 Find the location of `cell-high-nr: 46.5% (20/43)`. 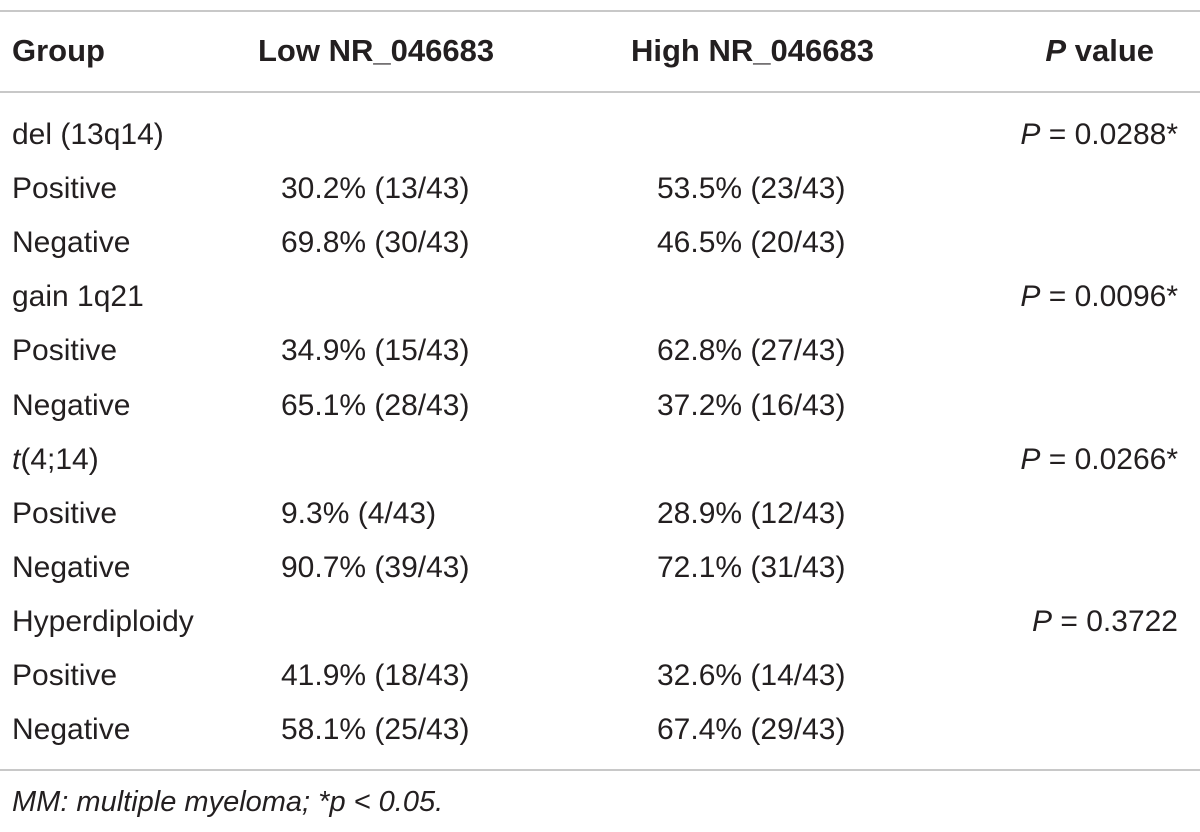

cell-high-nr: 46.5% (20/43) is located at coordinates (751, 243).